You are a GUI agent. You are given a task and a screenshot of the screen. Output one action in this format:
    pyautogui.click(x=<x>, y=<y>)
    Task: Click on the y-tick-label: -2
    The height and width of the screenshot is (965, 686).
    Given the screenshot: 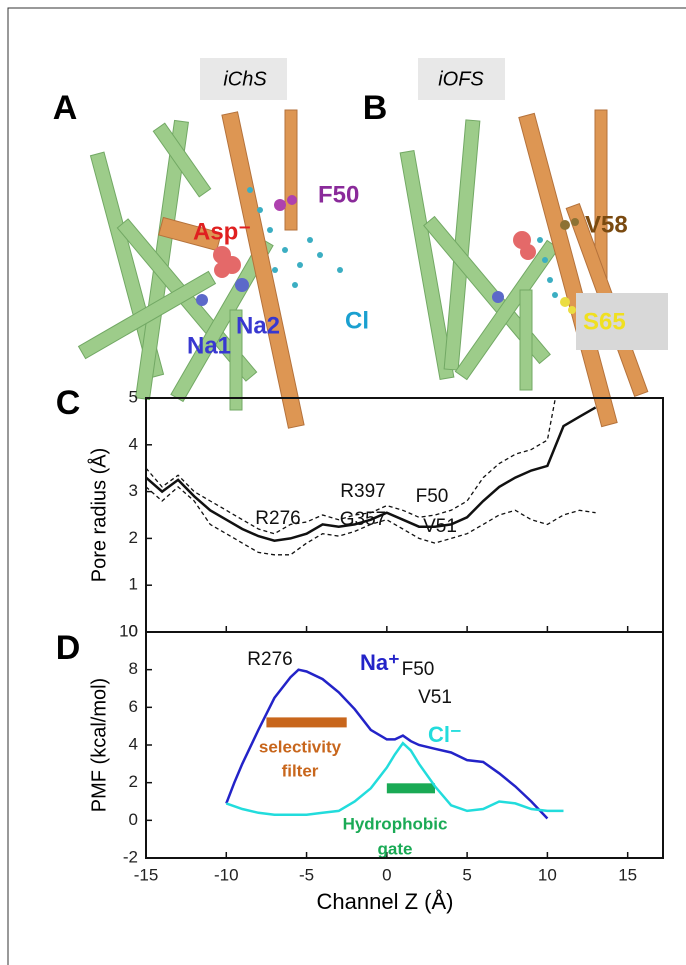 What is the action you would take?
    pyautogui.click(x=130, y=856)
    